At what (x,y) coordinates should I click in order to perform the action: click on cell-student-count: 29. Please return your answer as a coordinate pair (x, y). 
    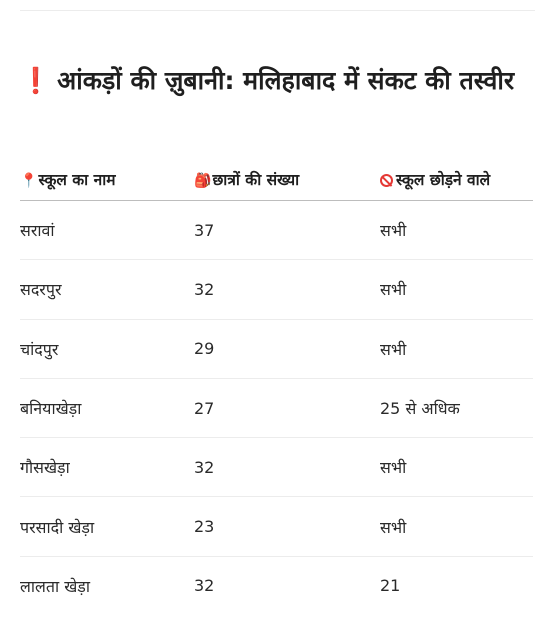
    Looking at the image, I should click on (204, 349).